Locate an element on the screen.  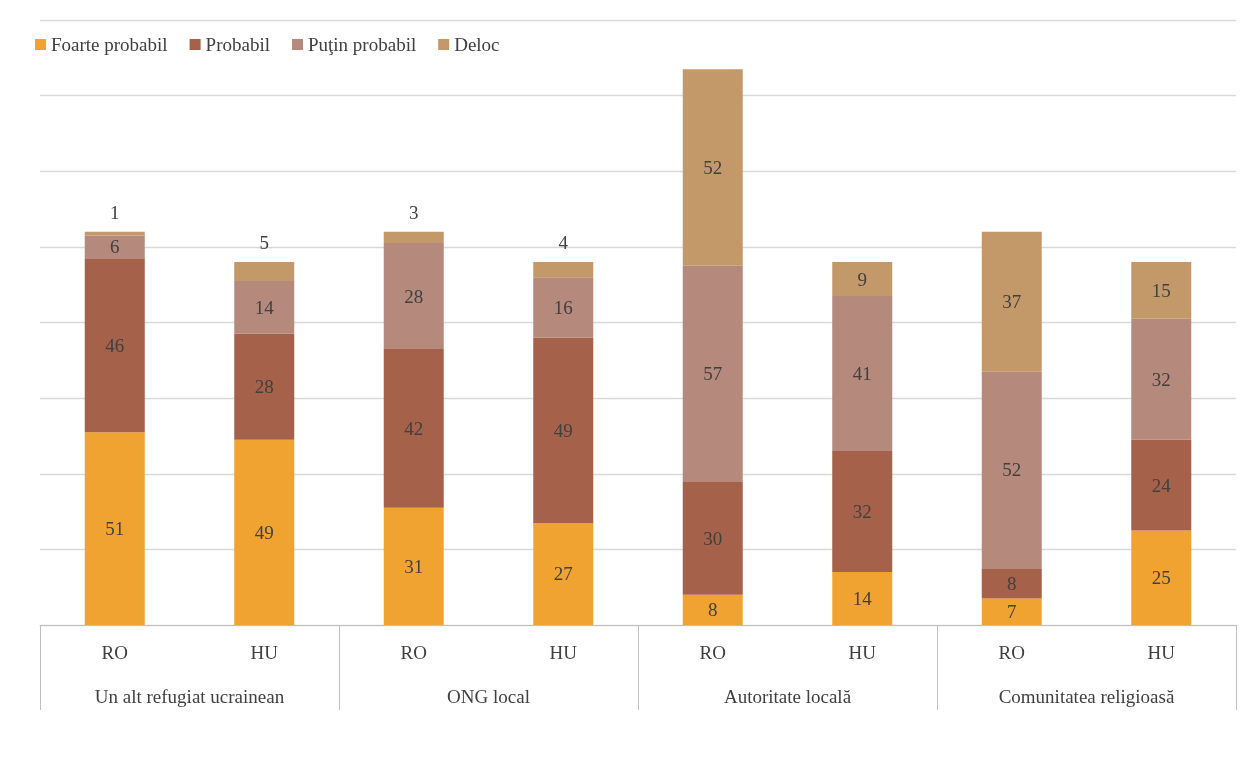
data-label: 42 is located at coordinates (414, 428).